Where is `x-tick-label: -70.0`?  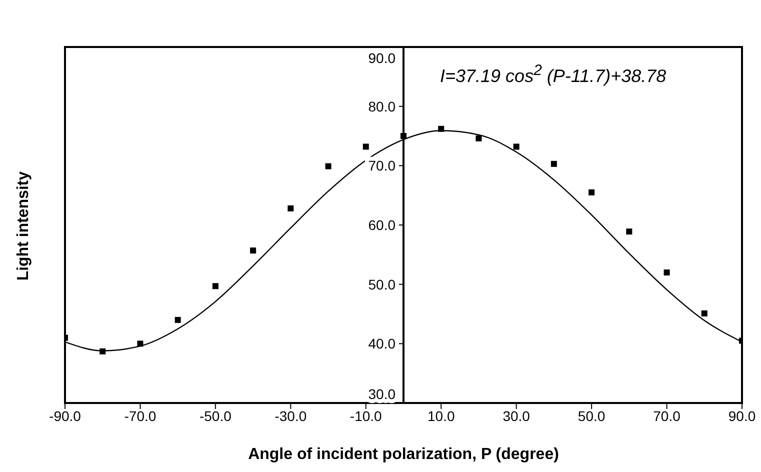
x-tick-label: -70.0 is located at coordinates (140, 416).